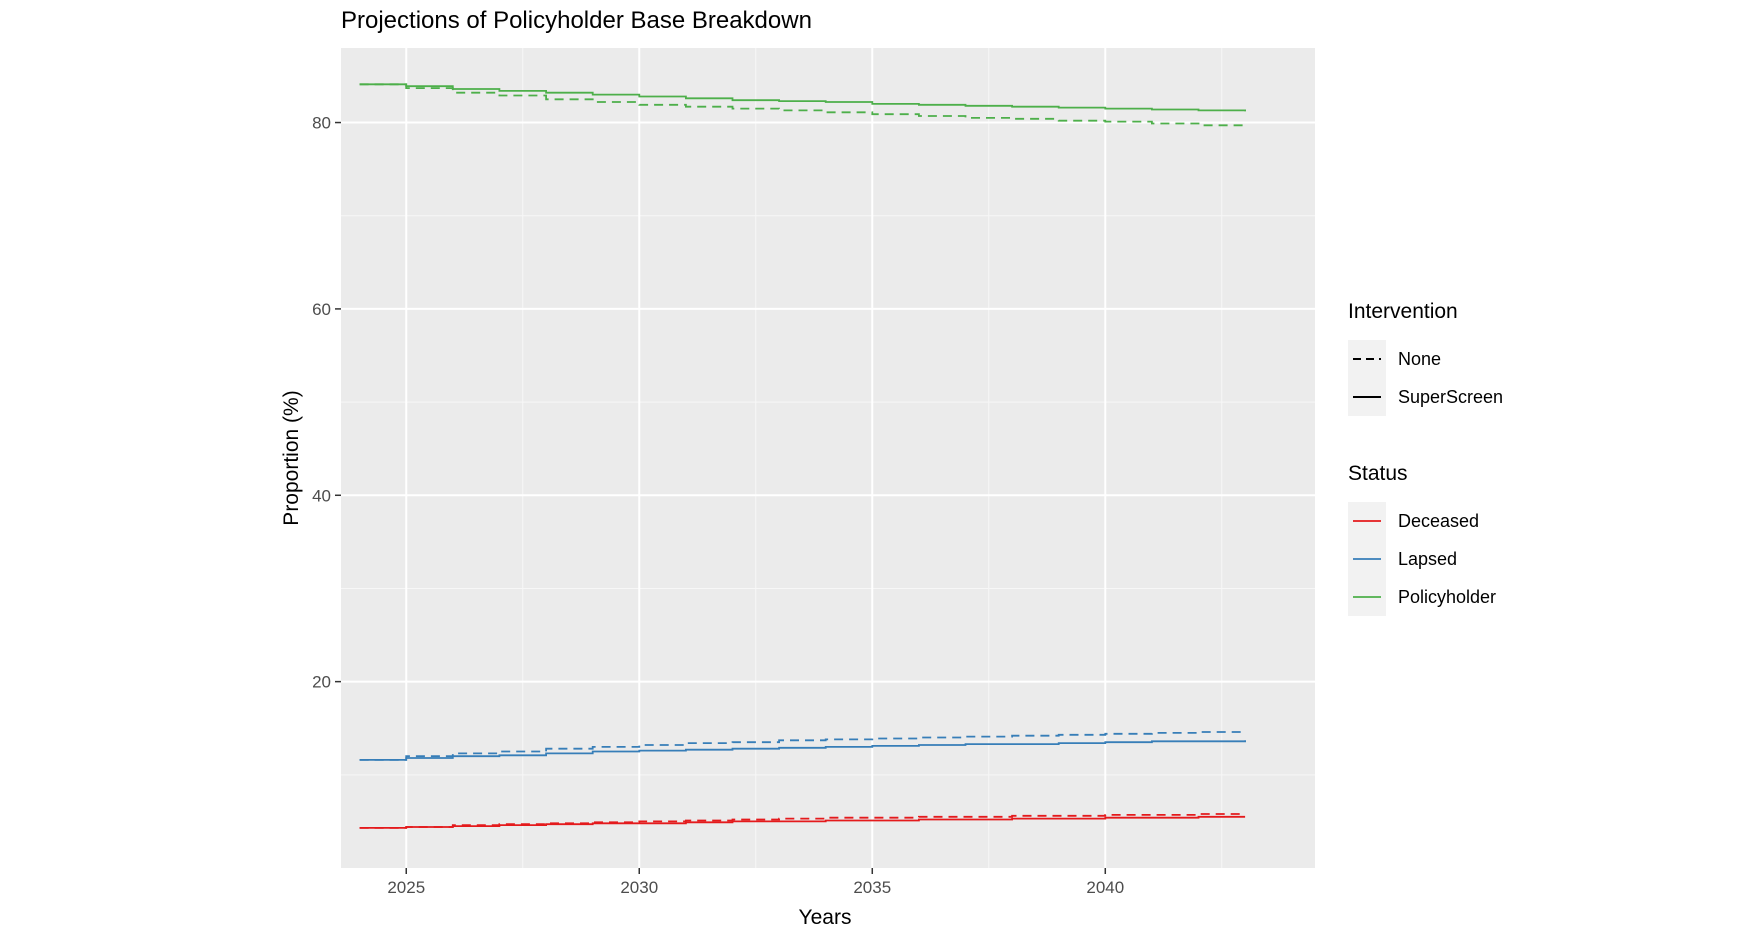  I want to click on legend-label: SuperScreen, so click(1450, 397).